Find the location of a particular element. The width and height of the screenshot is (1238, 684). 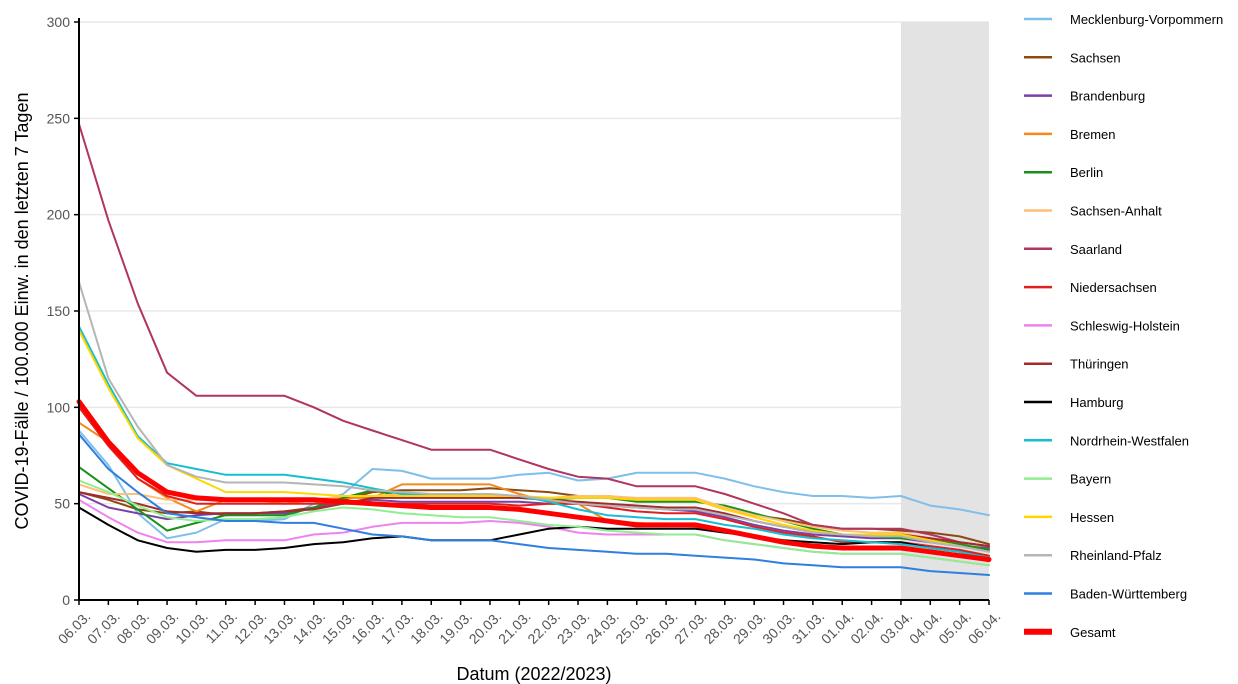

x-tick-label: 03.04. is located at coordinates (896, 627).